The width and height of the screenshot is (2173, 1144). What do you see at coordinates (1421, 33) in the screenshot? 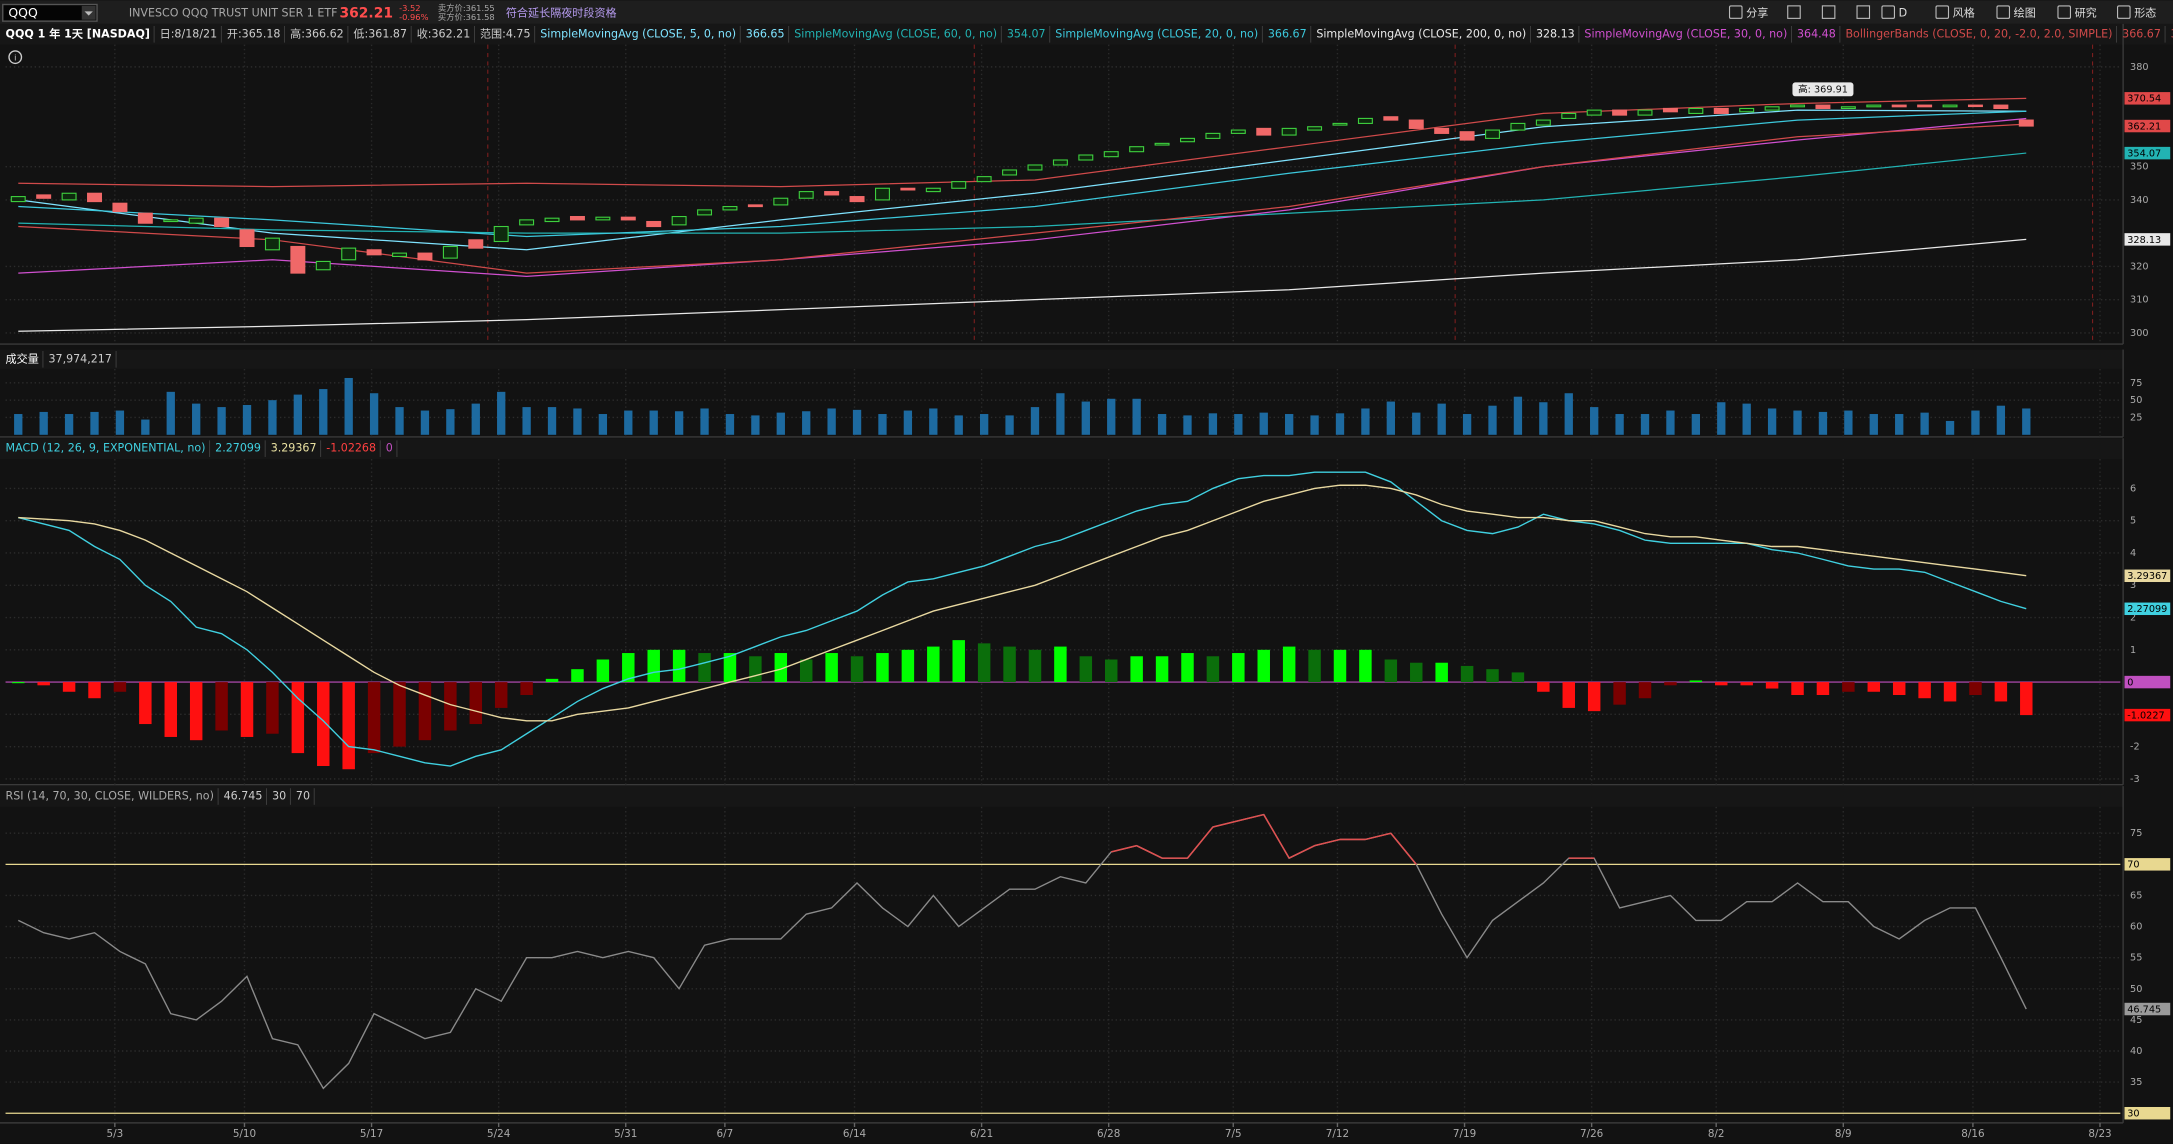
I see `study-label: SimpleMovingAvg (CLOSE, 200, 0, no)` at bounding box center [1421, 33].